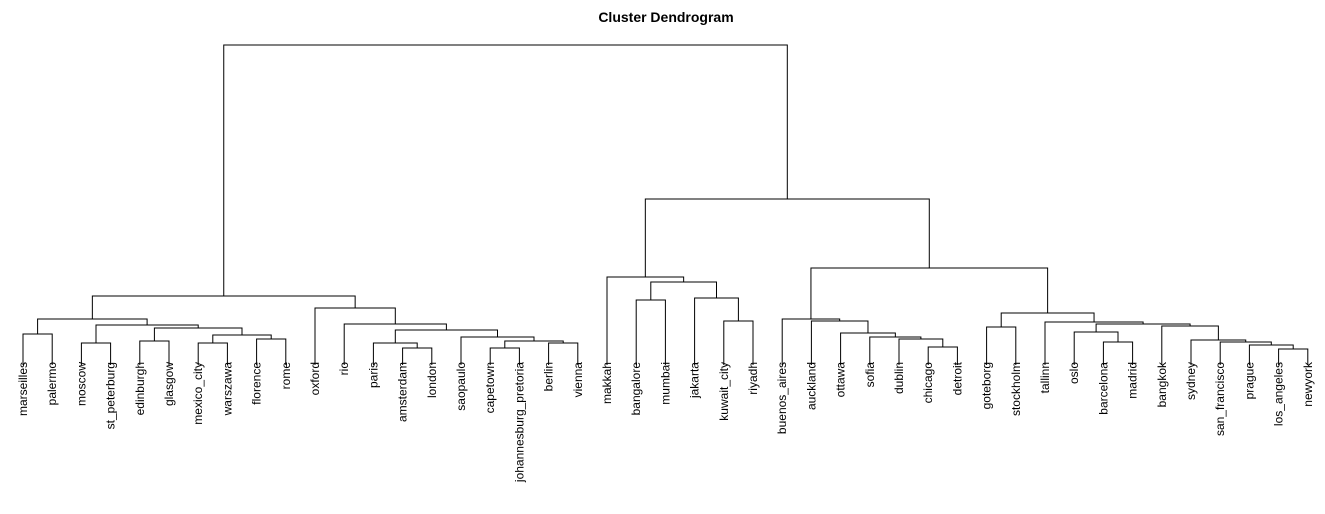  Describe the element at coordinates (461, 386) in the screenshot. I see `leaf-label: saopaulo` at that location.